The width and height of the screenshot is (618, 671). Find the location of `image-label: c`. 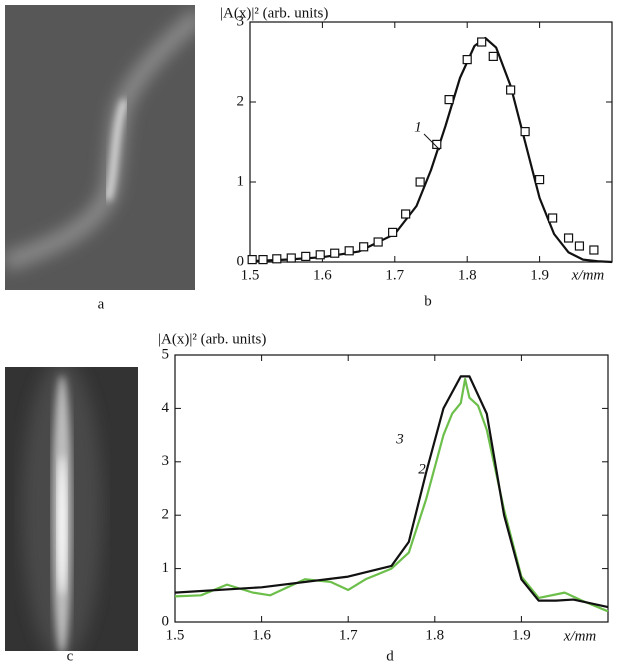

image-label: c is located at coordinates (70, 656).